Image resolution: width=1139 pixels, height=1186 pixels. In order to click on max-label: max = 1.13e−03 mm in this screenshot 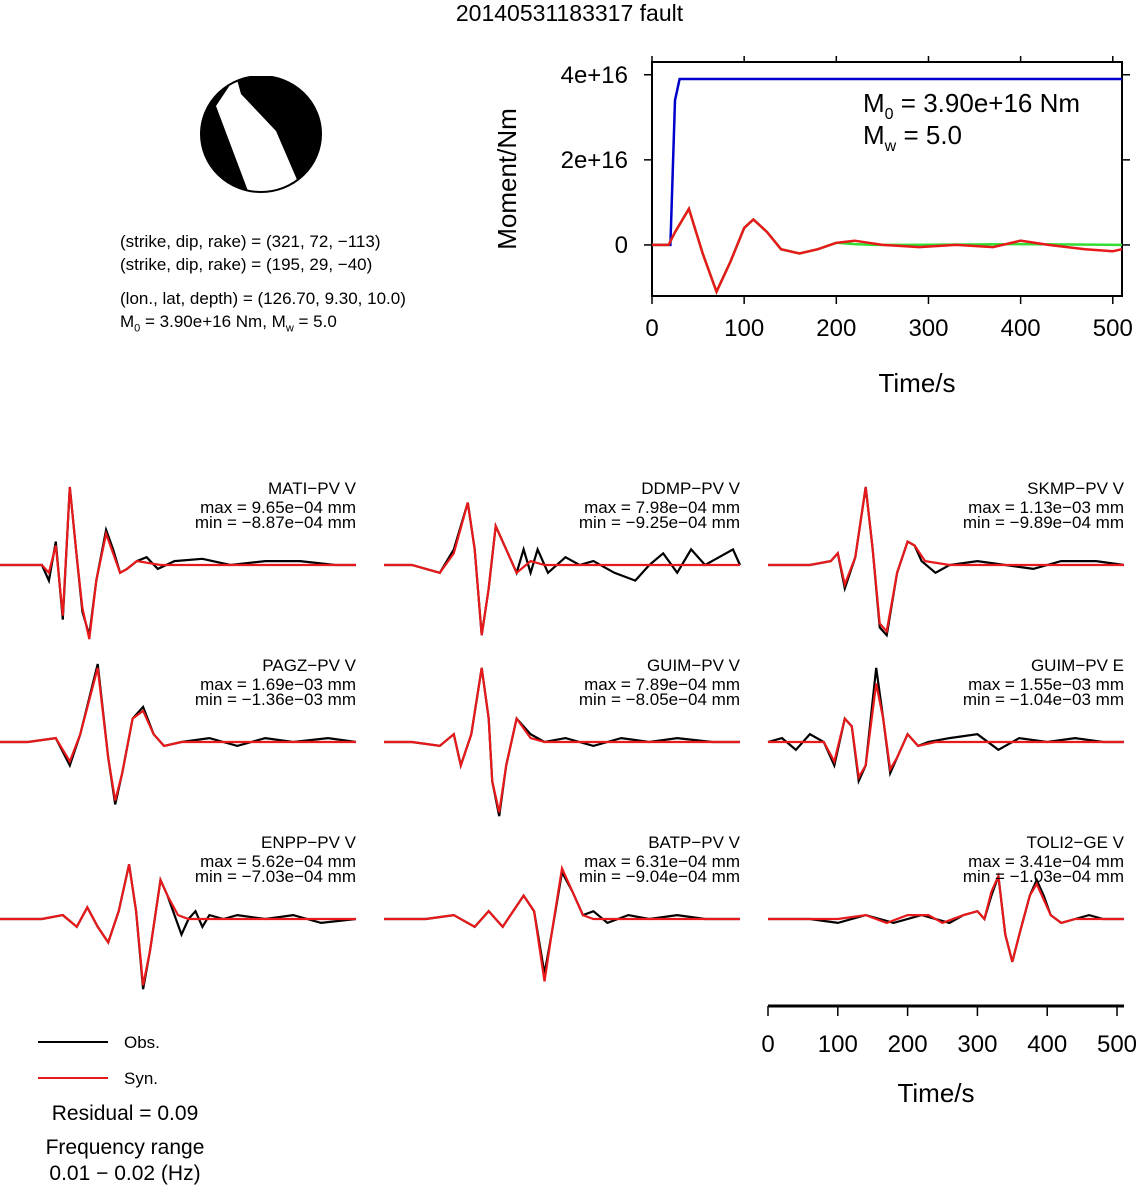, I will do `click(1046, 507)`.